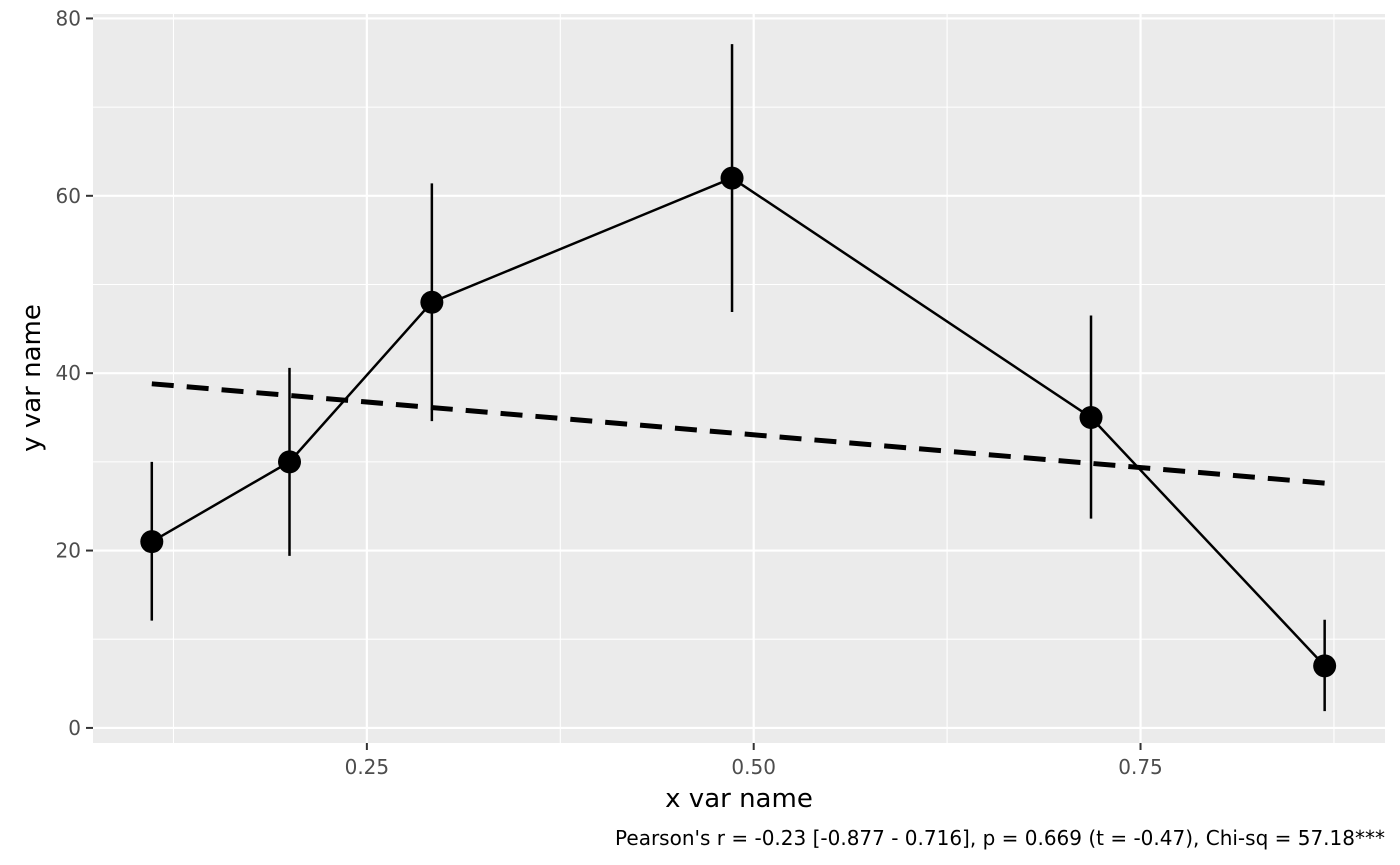  I want to click on trend-line, so click(738, 433).